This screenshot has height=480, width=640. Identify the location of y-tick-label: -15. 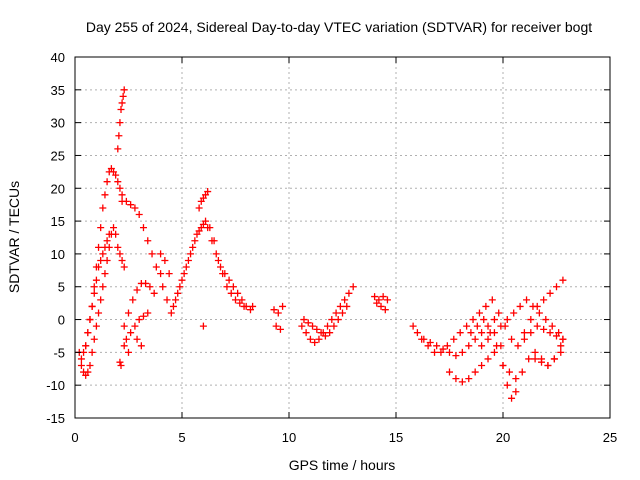
(55, 418).